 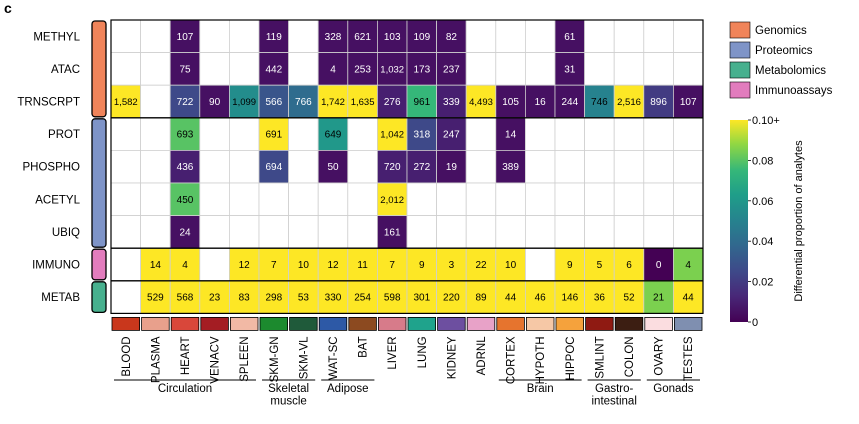 What do you see at coordinates (362, 37) in the screenshot?
I see `cell-value-label: 621` at bounding box center [362, 37].